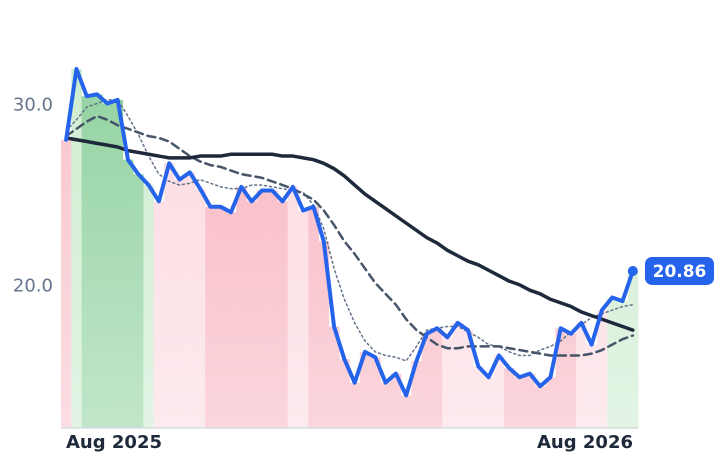 Image resolution: width=718 pixels, height=464 pixels. I want to click on y-tick-label: 20.0, so click(33, 286).